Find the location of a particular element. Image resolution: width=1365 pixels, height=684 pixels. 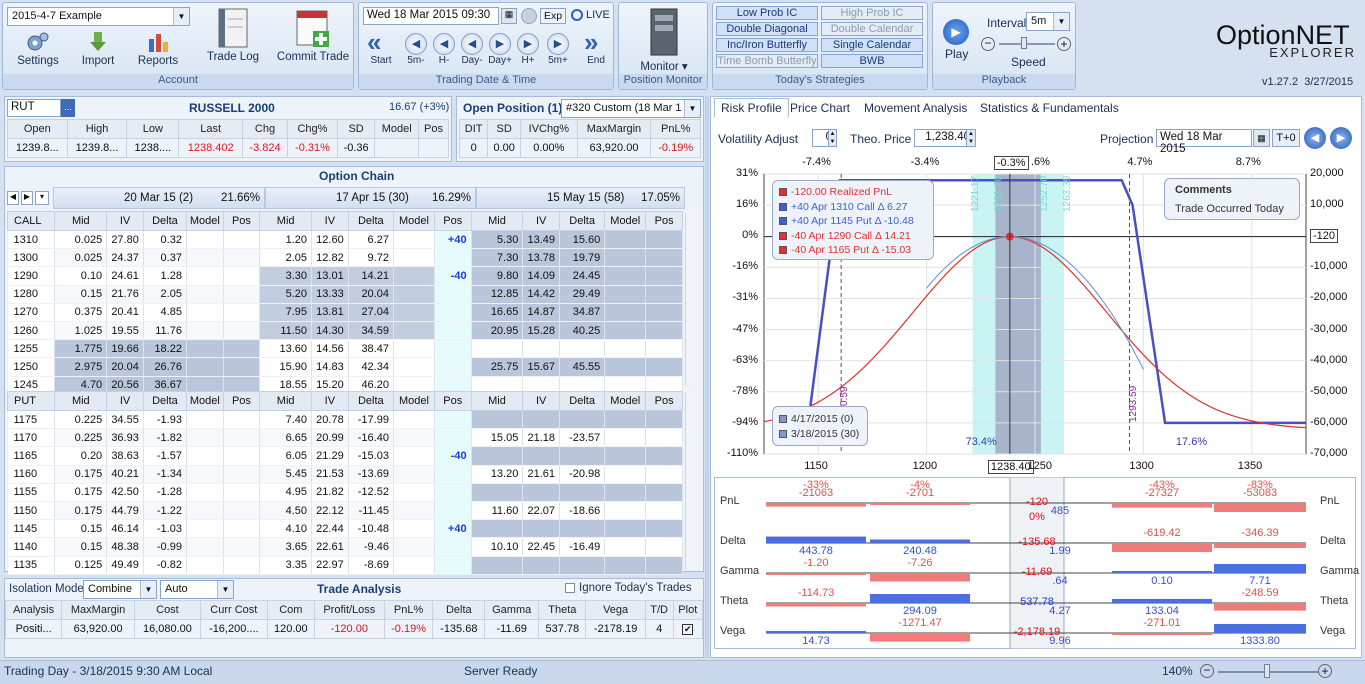

chain-cell: 22.12 is located at coordinates (330, 511).